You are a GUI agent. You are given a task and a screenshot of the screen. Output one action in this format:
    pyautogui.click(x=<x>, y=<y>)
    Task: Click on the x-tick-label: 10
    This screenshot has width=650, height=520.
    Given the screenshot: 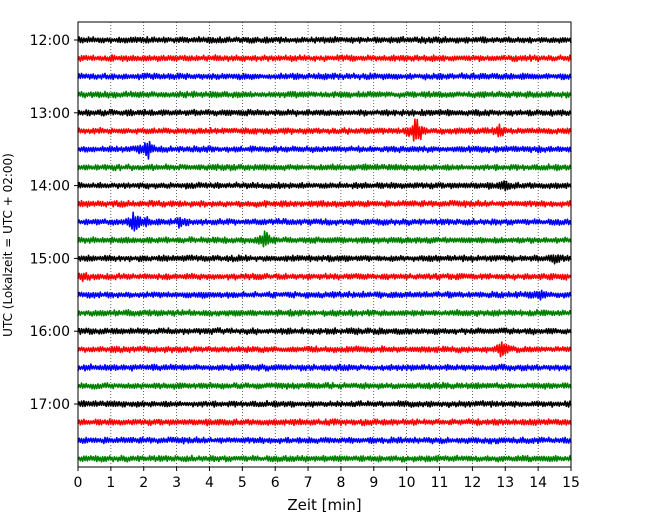 What is the action you would take?
    pyautogui.click(x=407, y=483)
    